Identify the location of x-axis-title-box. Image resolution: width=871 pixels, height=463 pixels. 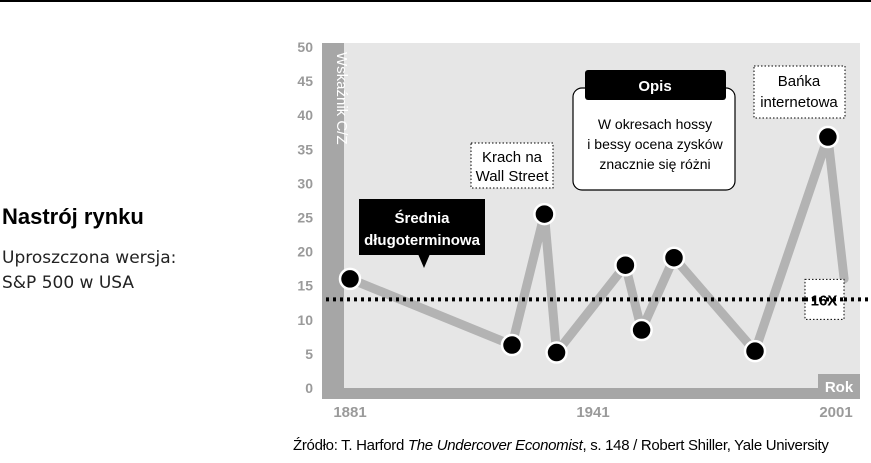
(839, 386).